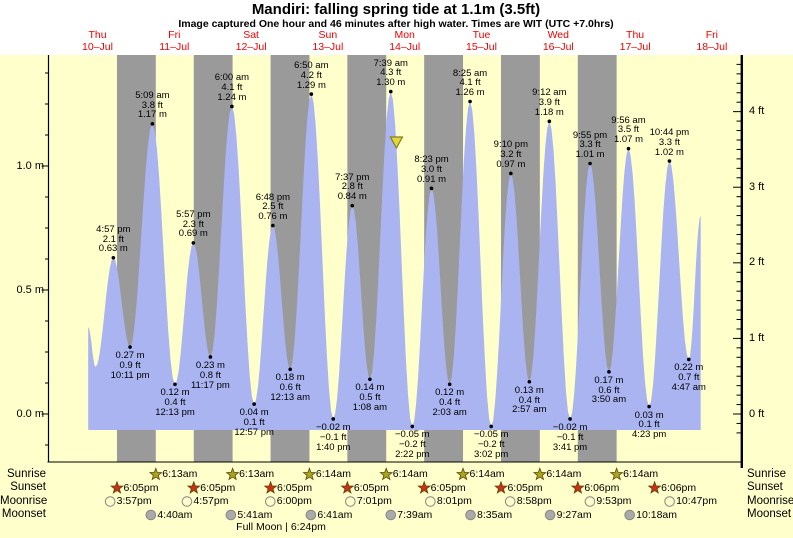  What do you see at coordinates (328, 41) in the screenshot?
I see `day-label: Sun 13–Jul` at bounding box center [328, 41].